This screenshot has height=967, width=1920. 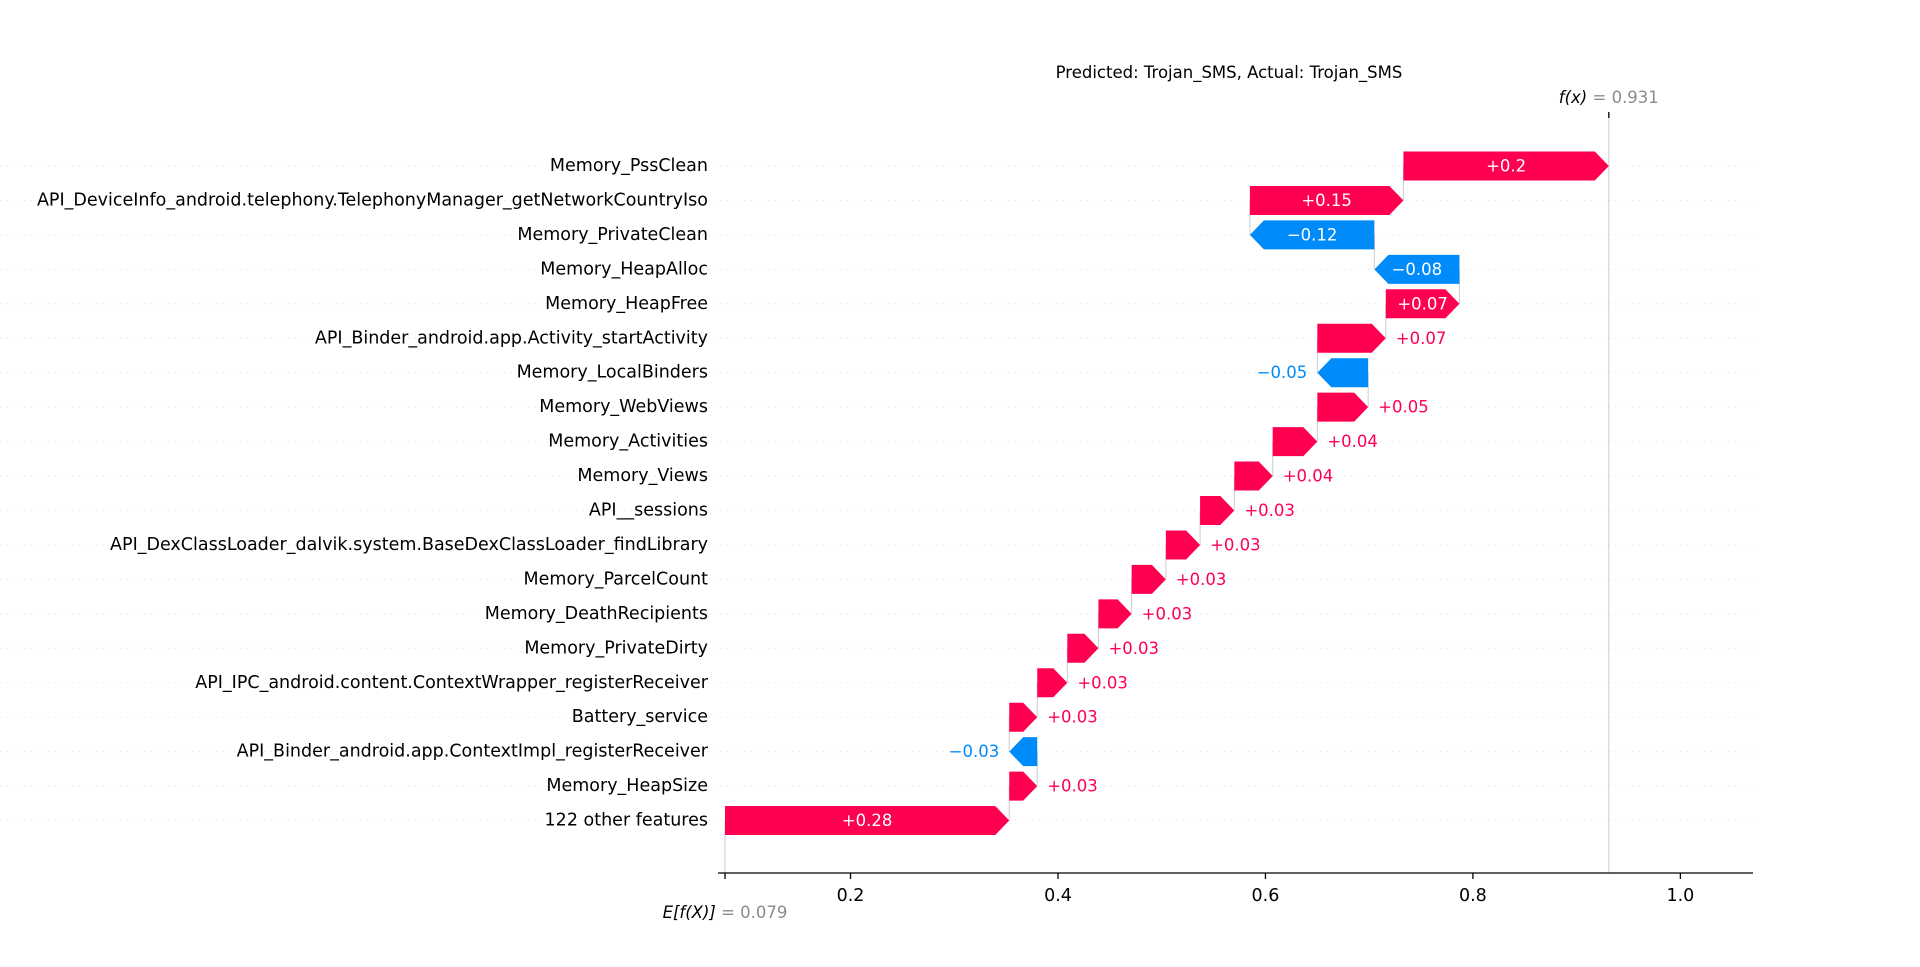 I want to click on feature-label: Memory_PrivateDirty, so click(x=616, y=648).